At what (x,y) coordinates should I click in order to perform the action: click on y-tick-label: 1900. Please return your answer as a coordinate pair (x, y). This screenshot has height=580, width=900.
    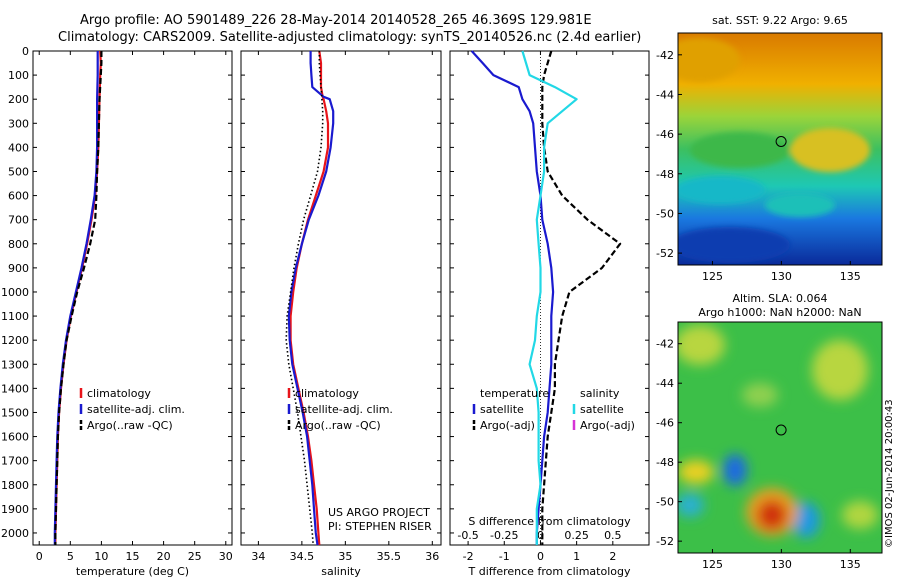
    Looking at the image, I should click on (15, 509).